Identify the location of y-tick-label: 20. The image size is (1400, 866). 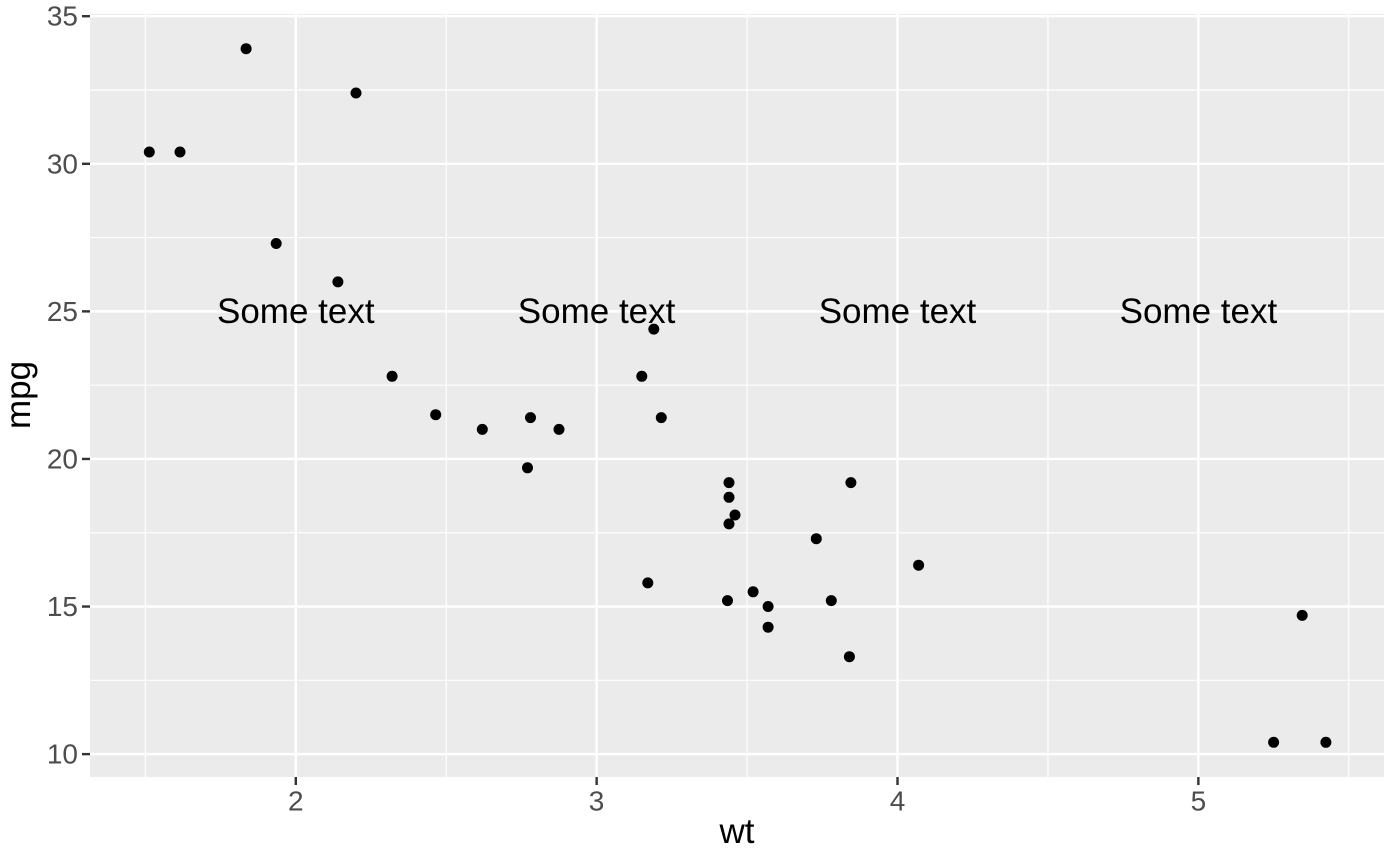
(62, 459).